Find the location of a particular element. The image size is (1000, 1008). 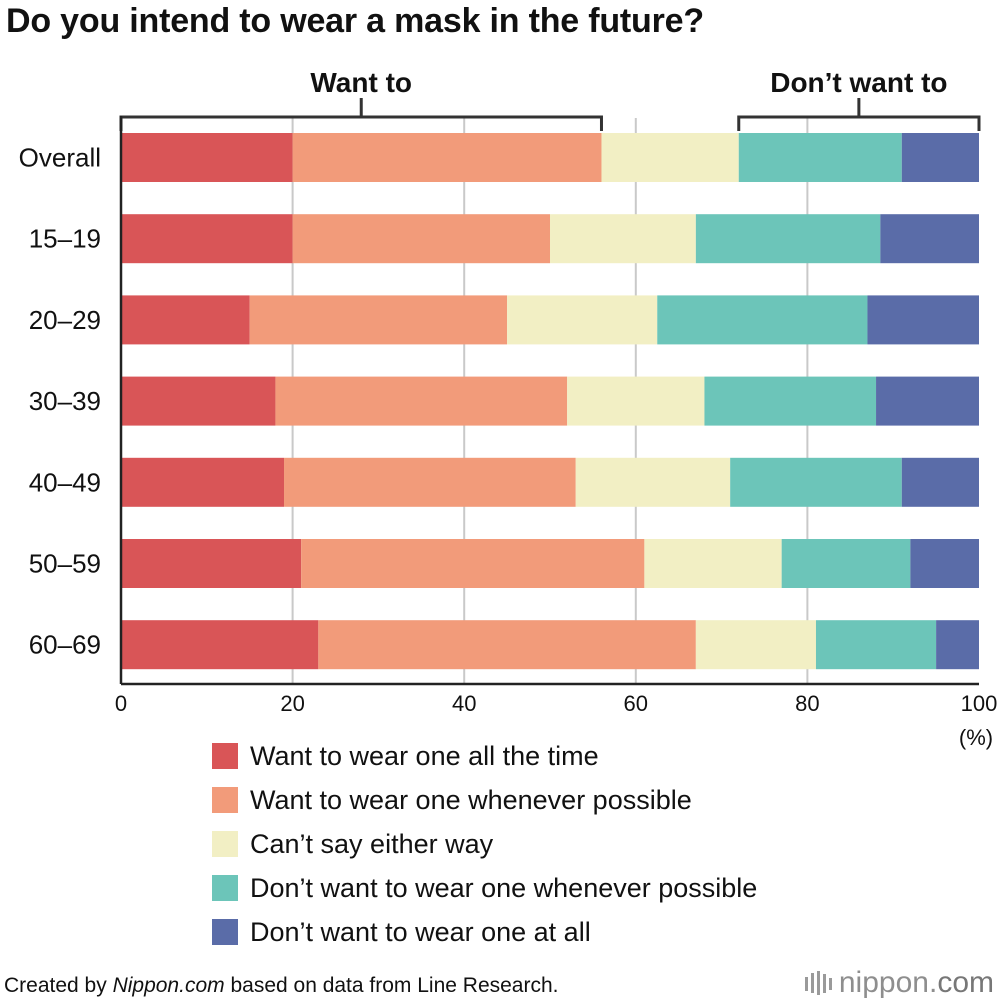

credit-source-name: Nippon.com is located at coordinates (168, 985).